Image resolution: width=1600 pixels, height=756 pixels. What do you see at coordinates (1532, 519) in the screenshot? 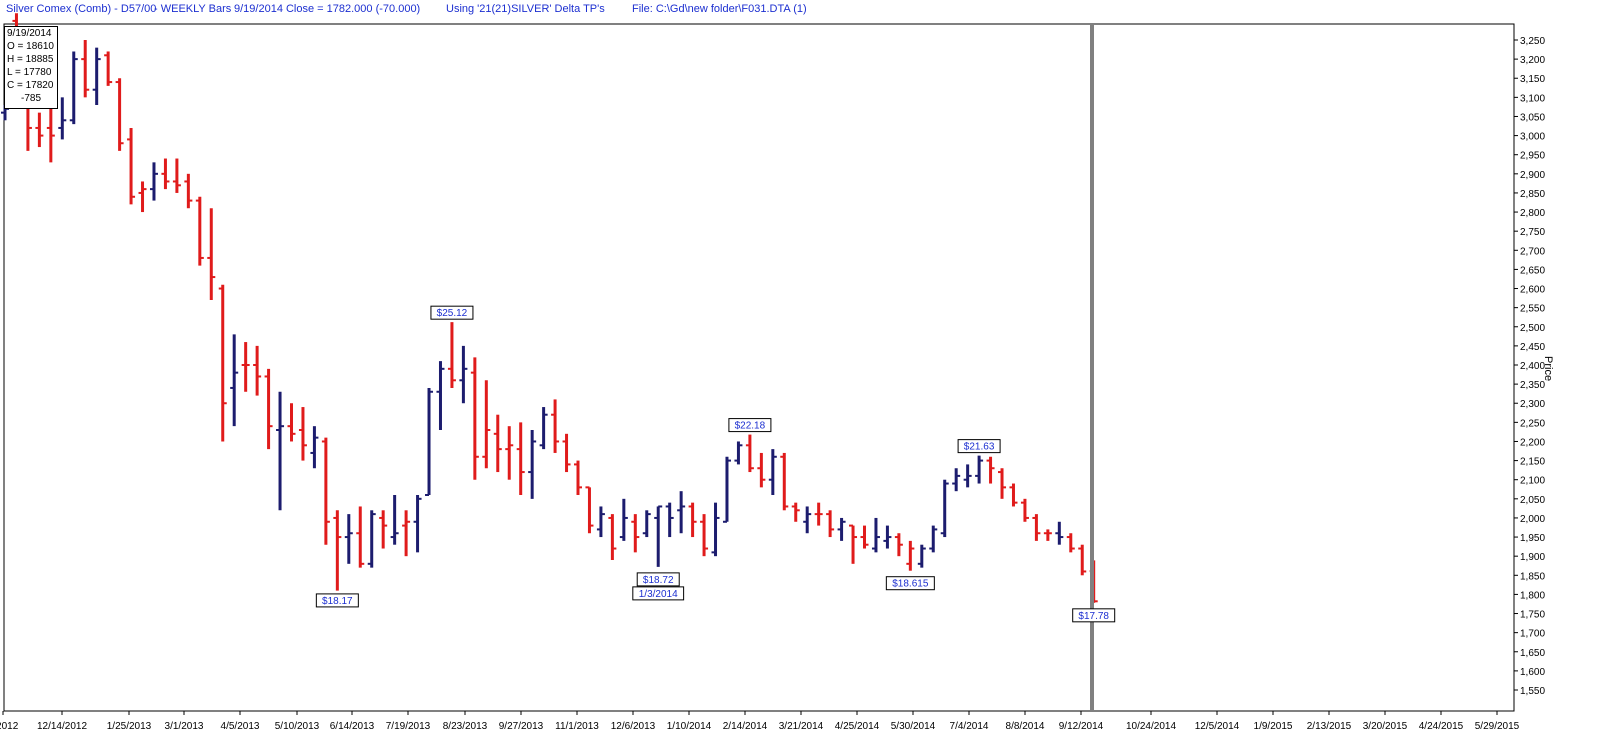
I see `y-tick-label: 2,000` at bounding box center [1532, 519].